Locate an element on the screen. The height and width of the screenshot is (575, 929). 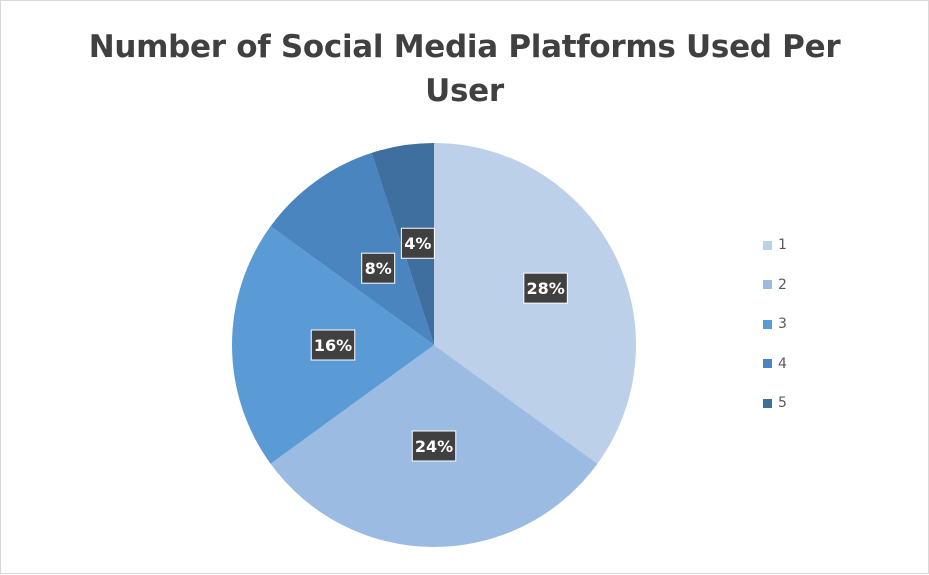
data-label-3: 16% is located at coordinates (333, 345).